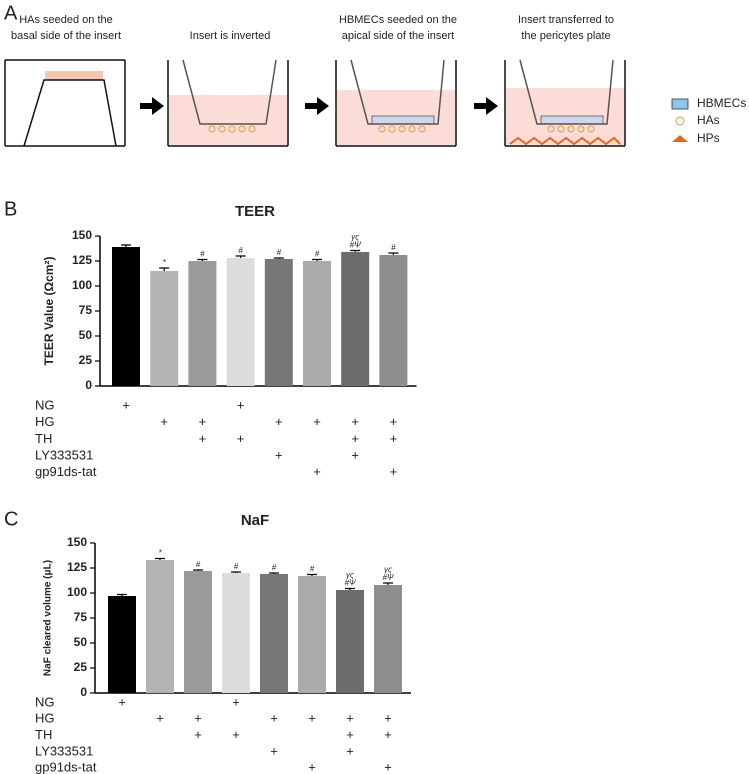 The width and height of the screenshot is (749, 774). What do you see at coordinates (10, 209) in the screenshot?
I see `panel-label: B` at bounding box center [10, 209].